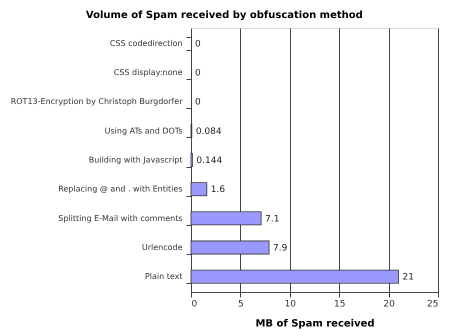 This screenshot has height=336, width=454. Describe the element at coordinates (272, 219) in the screenshot. I see `data-label: 7.1` at that location.